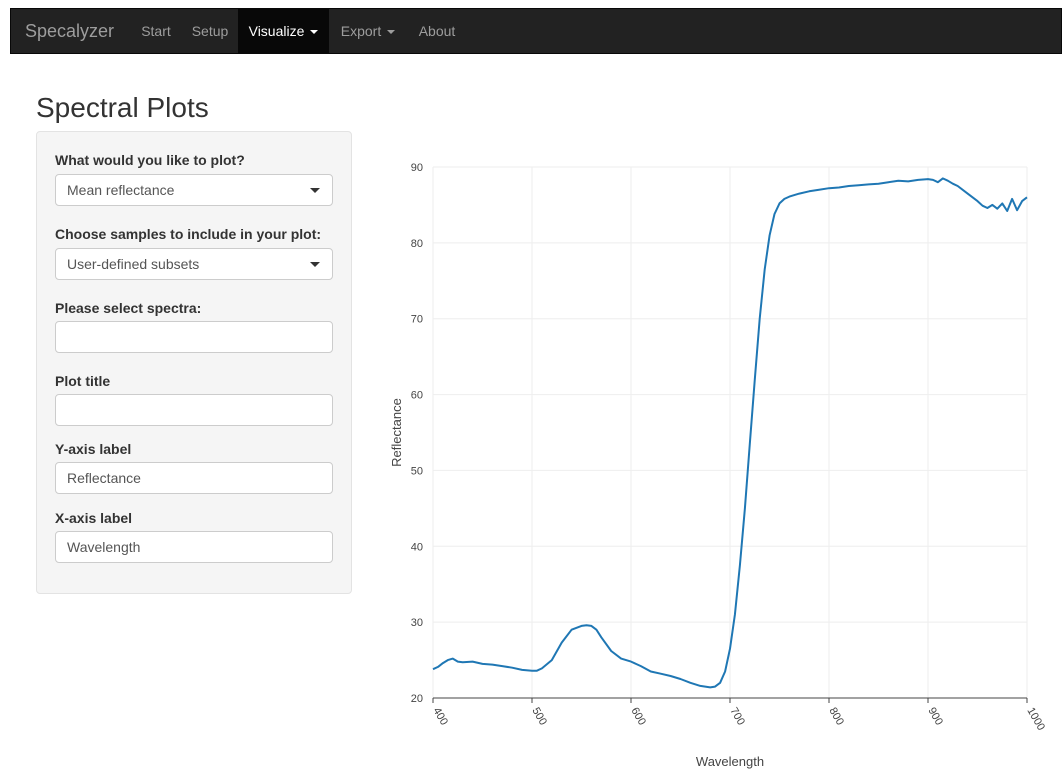 The height and width of the screenshot is (770, 1062). I want to click on nav-item-start-label: Start, so click(156, 31).